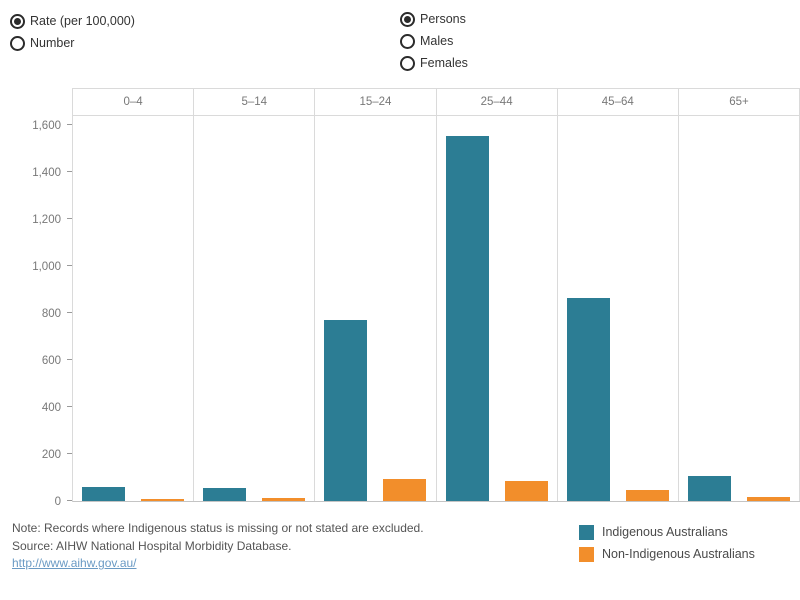 This screenshot has height=600, width=800. I want to click on y-tick-label: 400, so click(51, 408).